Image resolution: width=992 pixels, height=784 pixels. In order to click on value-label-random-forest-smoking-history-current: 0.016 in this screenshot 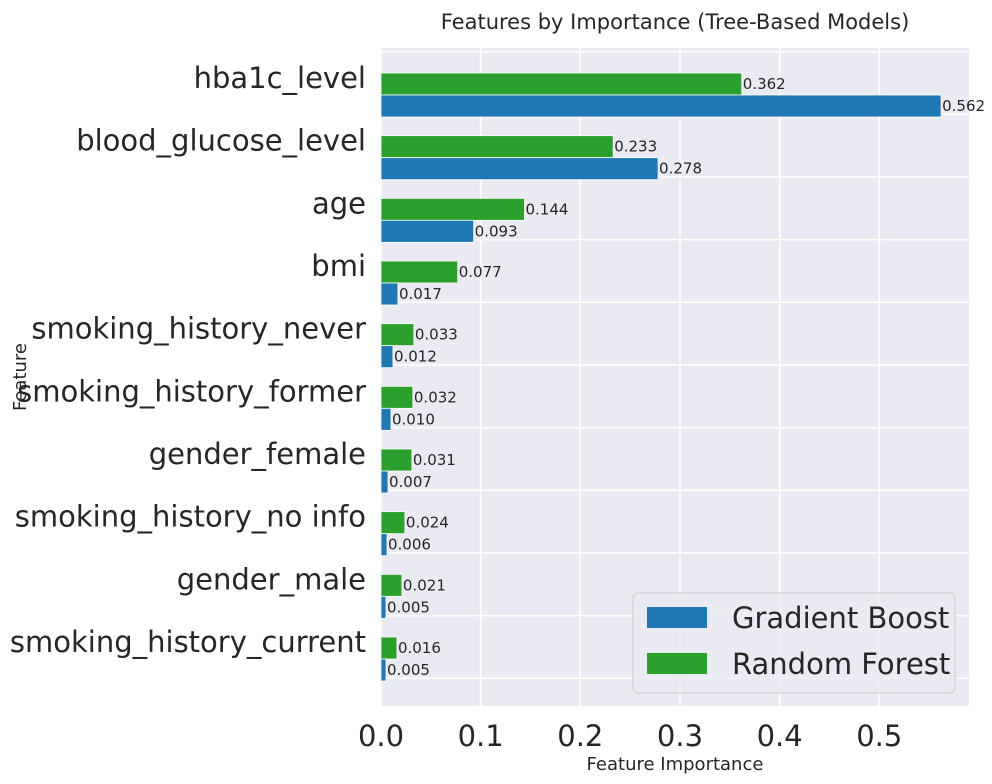, I will do `click(419, 648)`.